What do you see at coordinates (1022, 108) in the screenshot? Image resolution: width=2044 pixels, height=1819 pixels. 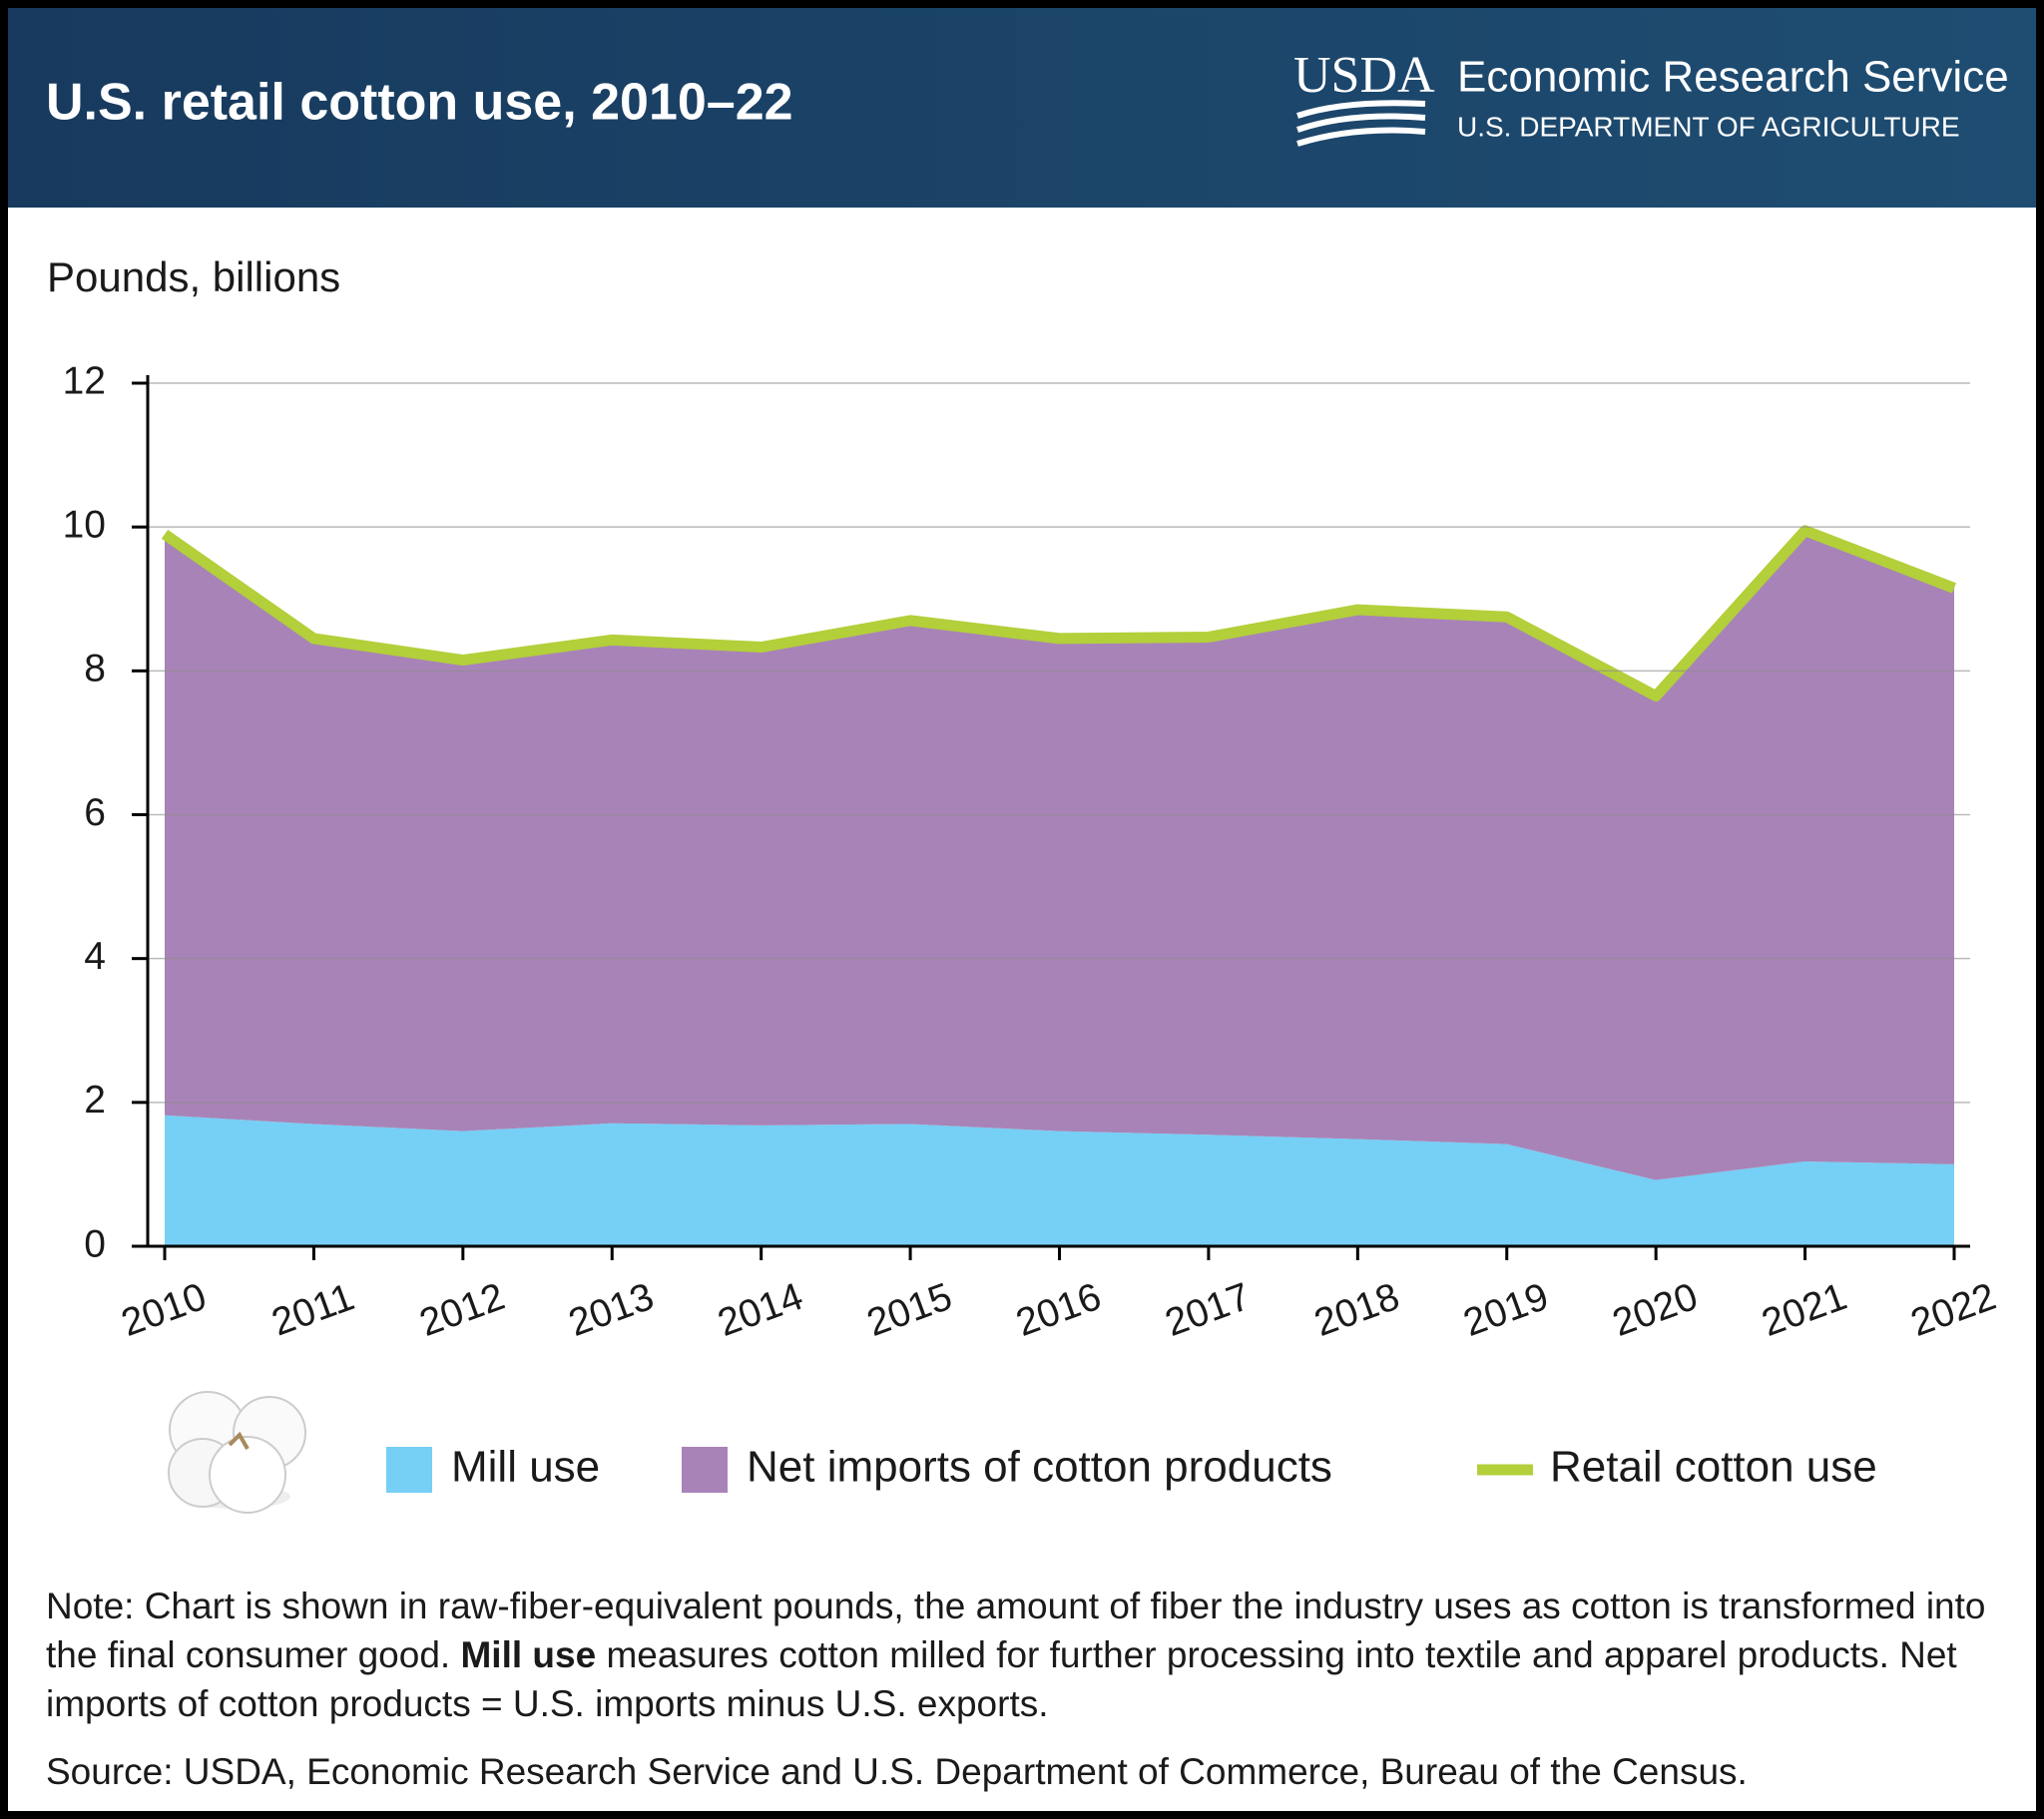 I see `header-bar` at bounding box center [1022, 108].